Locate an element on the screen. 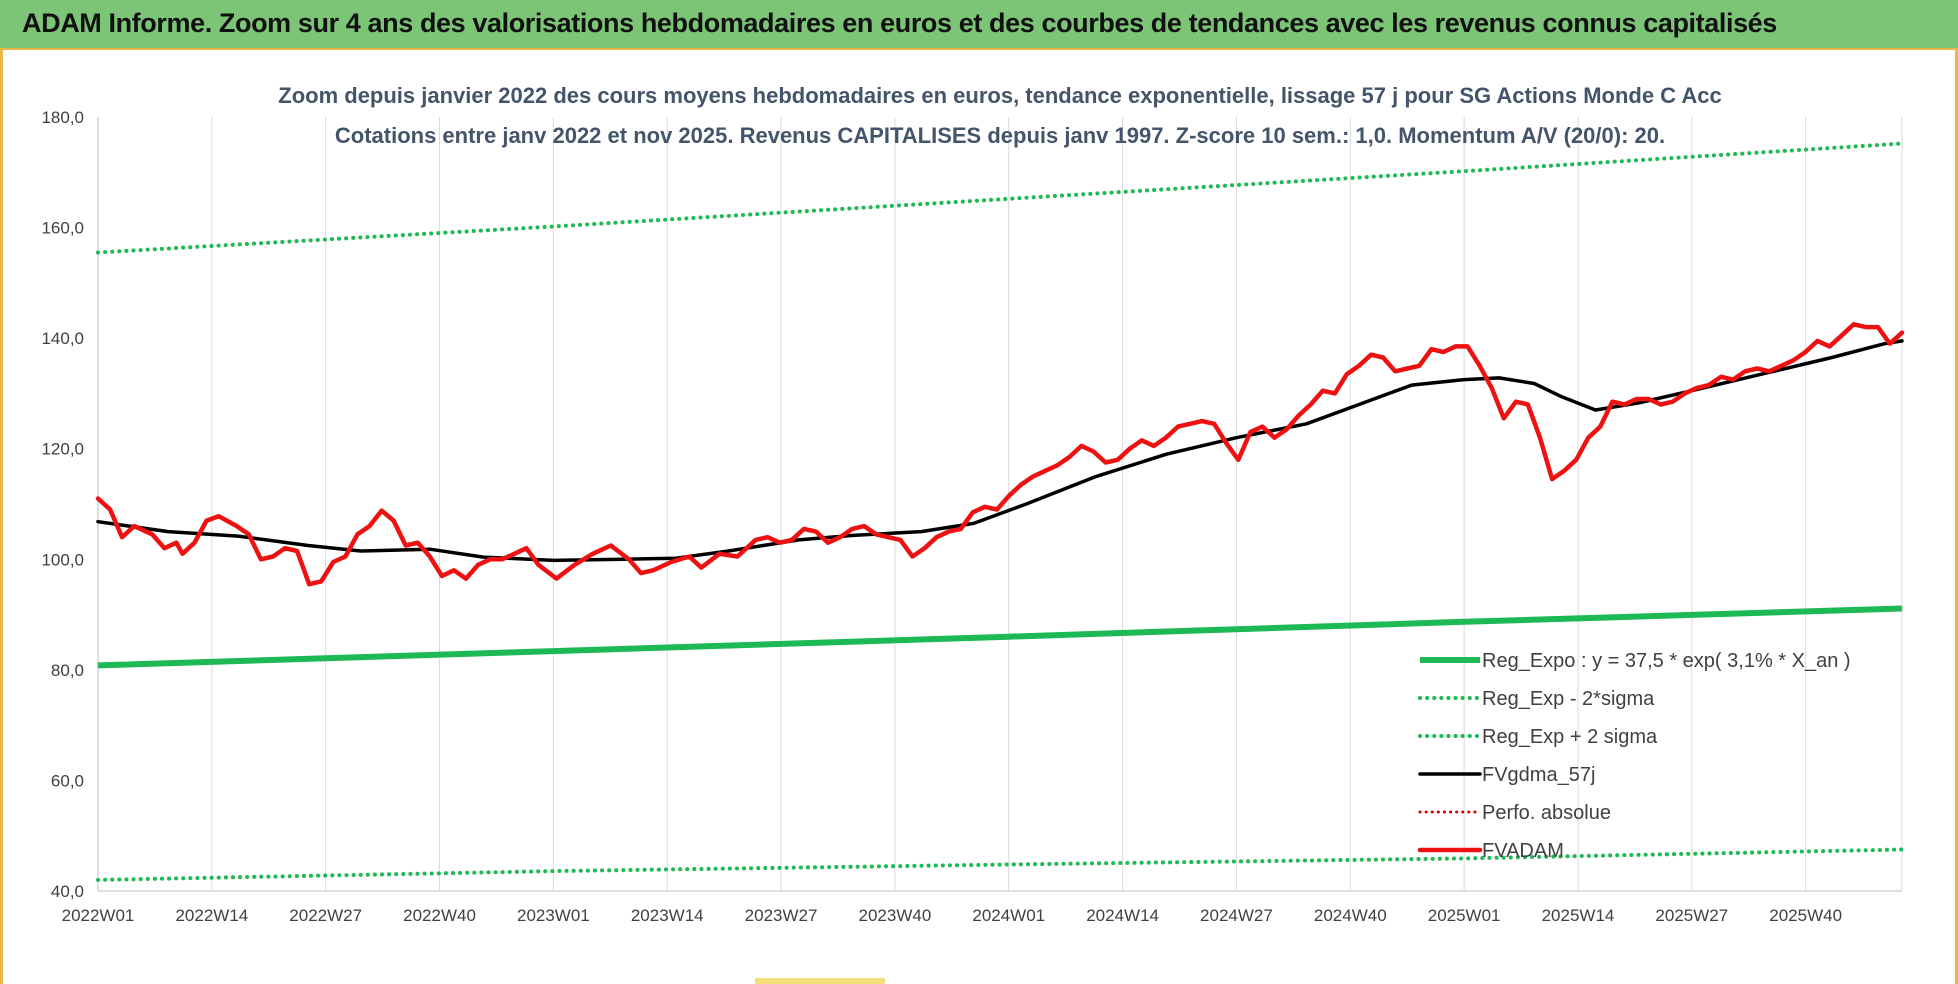 The width and height of the screenshot is (1958, 984). series-reg-exp-minus-2sigma is located at coordinates (1000, 864).